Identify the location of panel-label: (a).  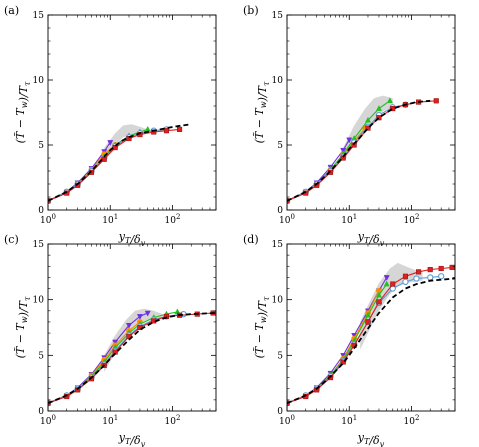
(11, 10).